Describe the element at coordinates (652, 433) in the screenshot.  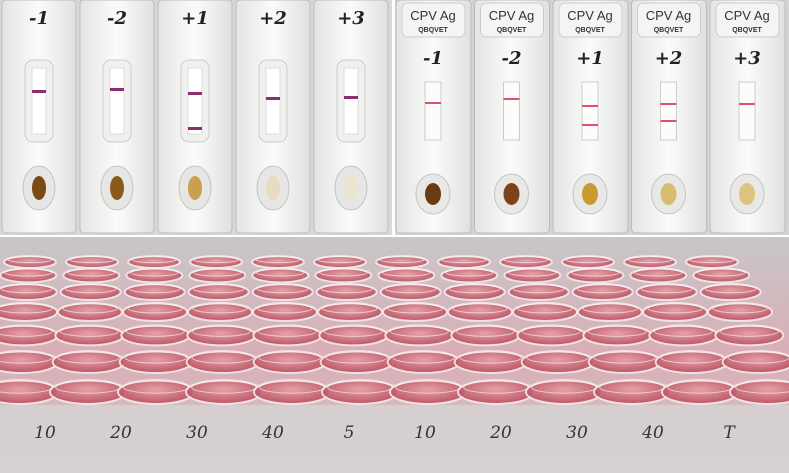
I see `column-label: 40` at that location.